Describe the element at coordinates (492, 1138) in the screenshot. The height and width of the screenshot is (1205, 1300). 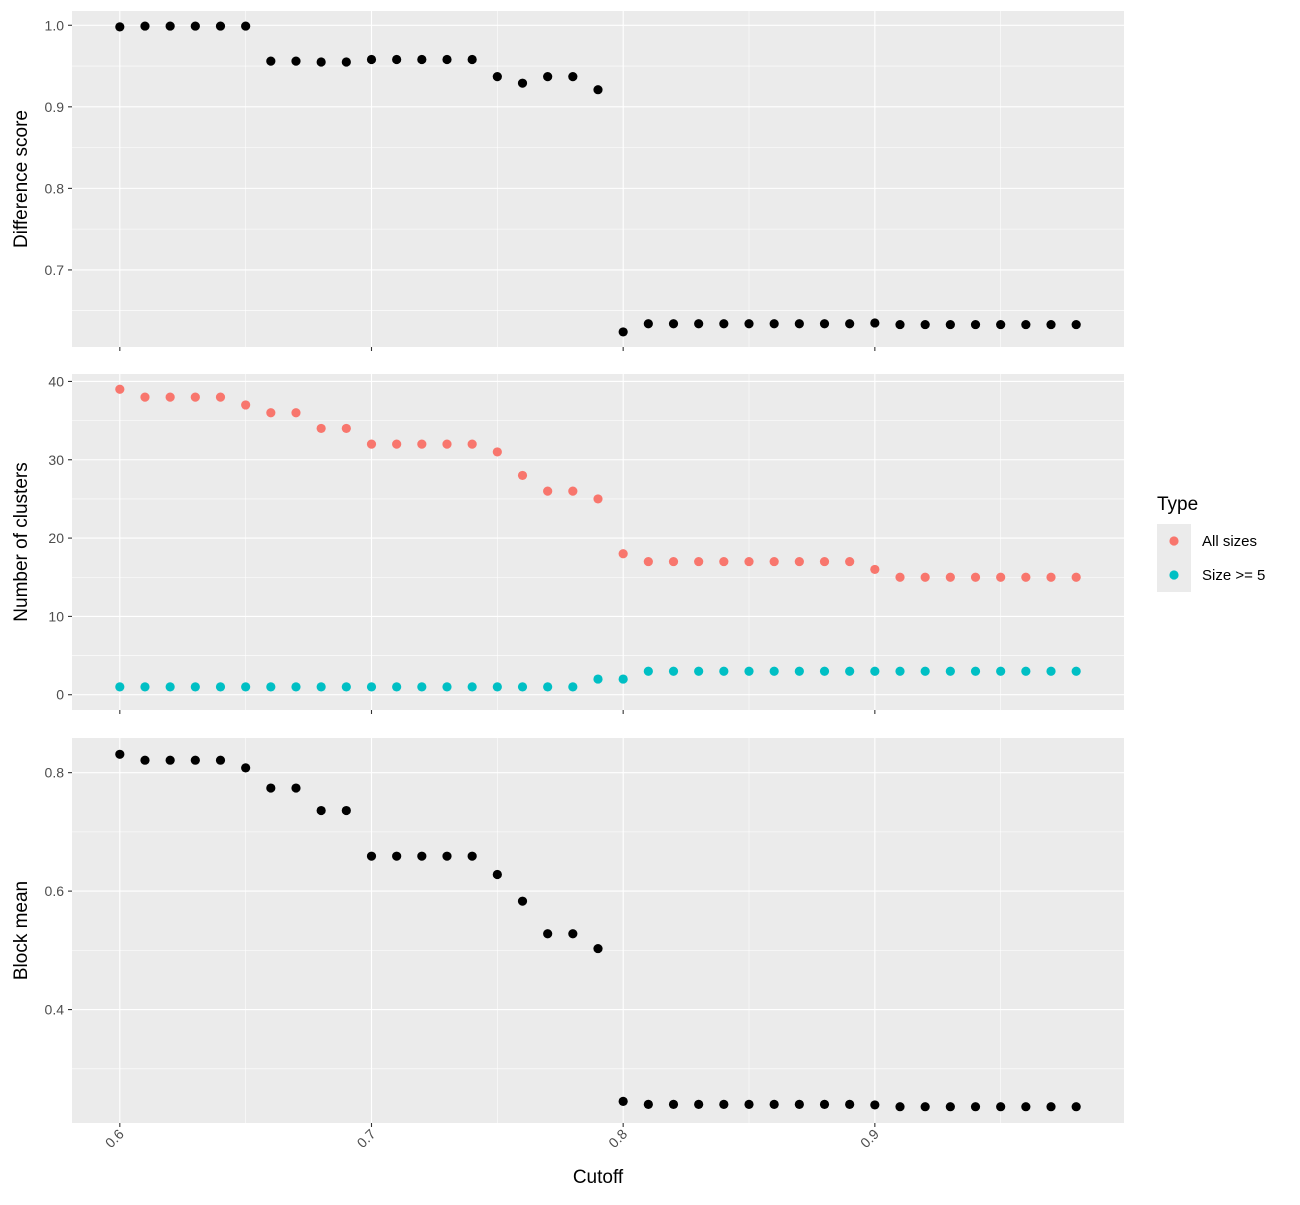
I see `x-axis: 0.6 0.7 0.8 0.9` at that location.